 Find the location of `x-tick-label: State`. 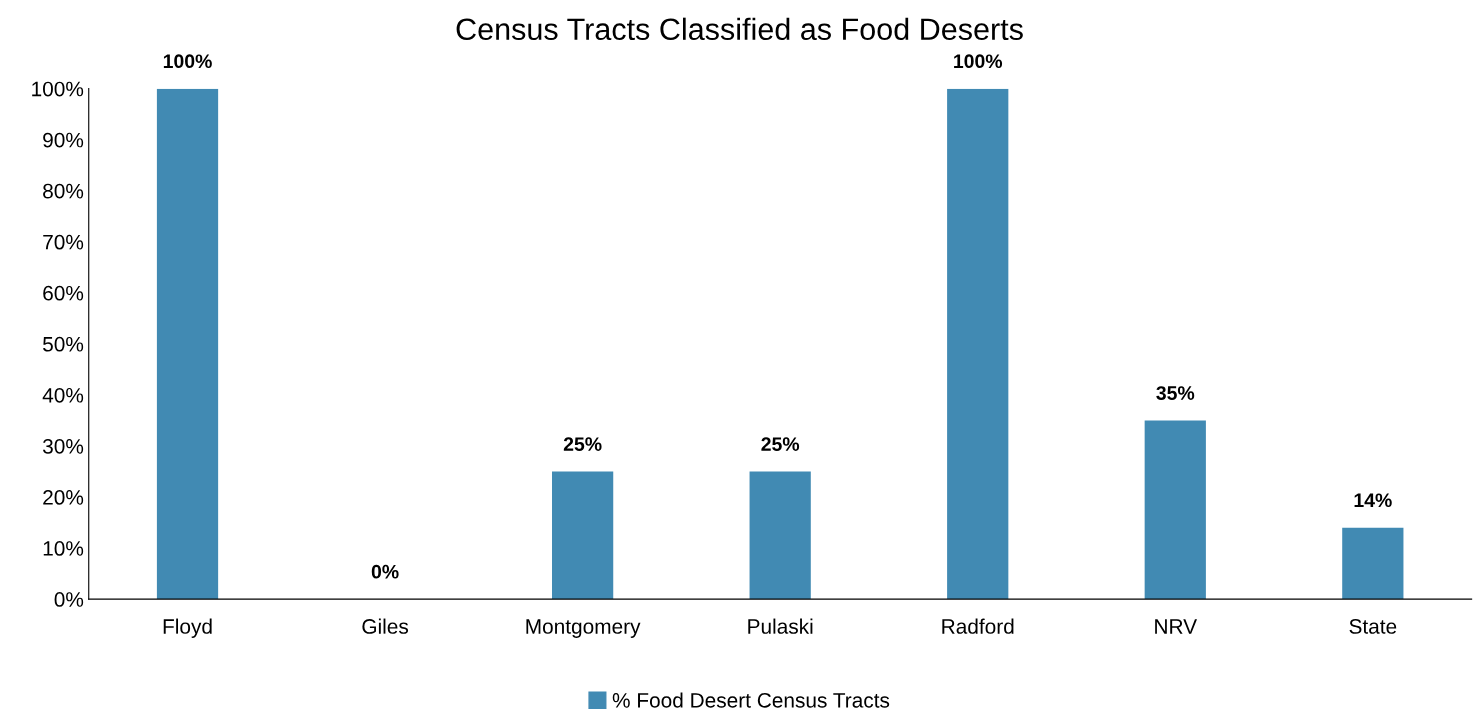

x-tick-label: State is located at coordinates (1373, 626).